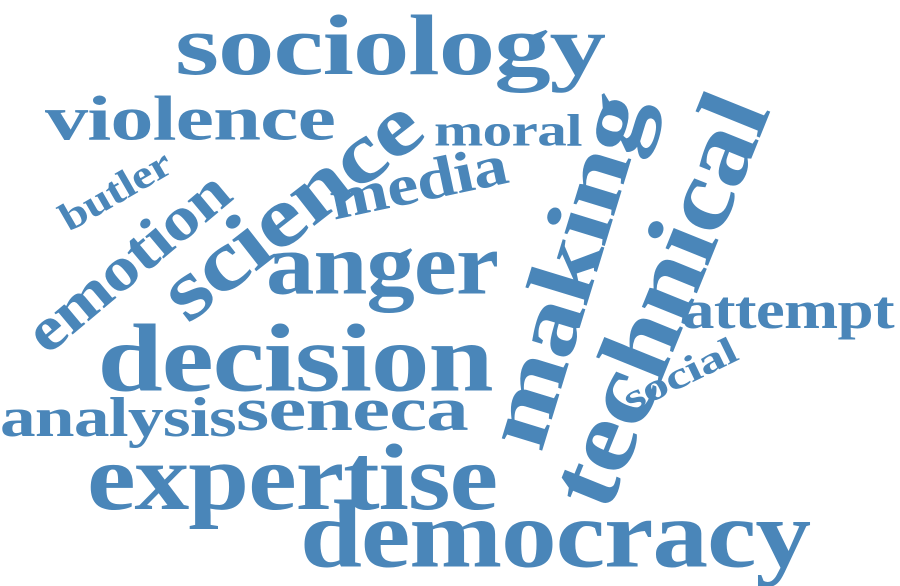 This screenshot has width=900, height=586. I want to click on word-democracy: democracy, so click(555, 533).